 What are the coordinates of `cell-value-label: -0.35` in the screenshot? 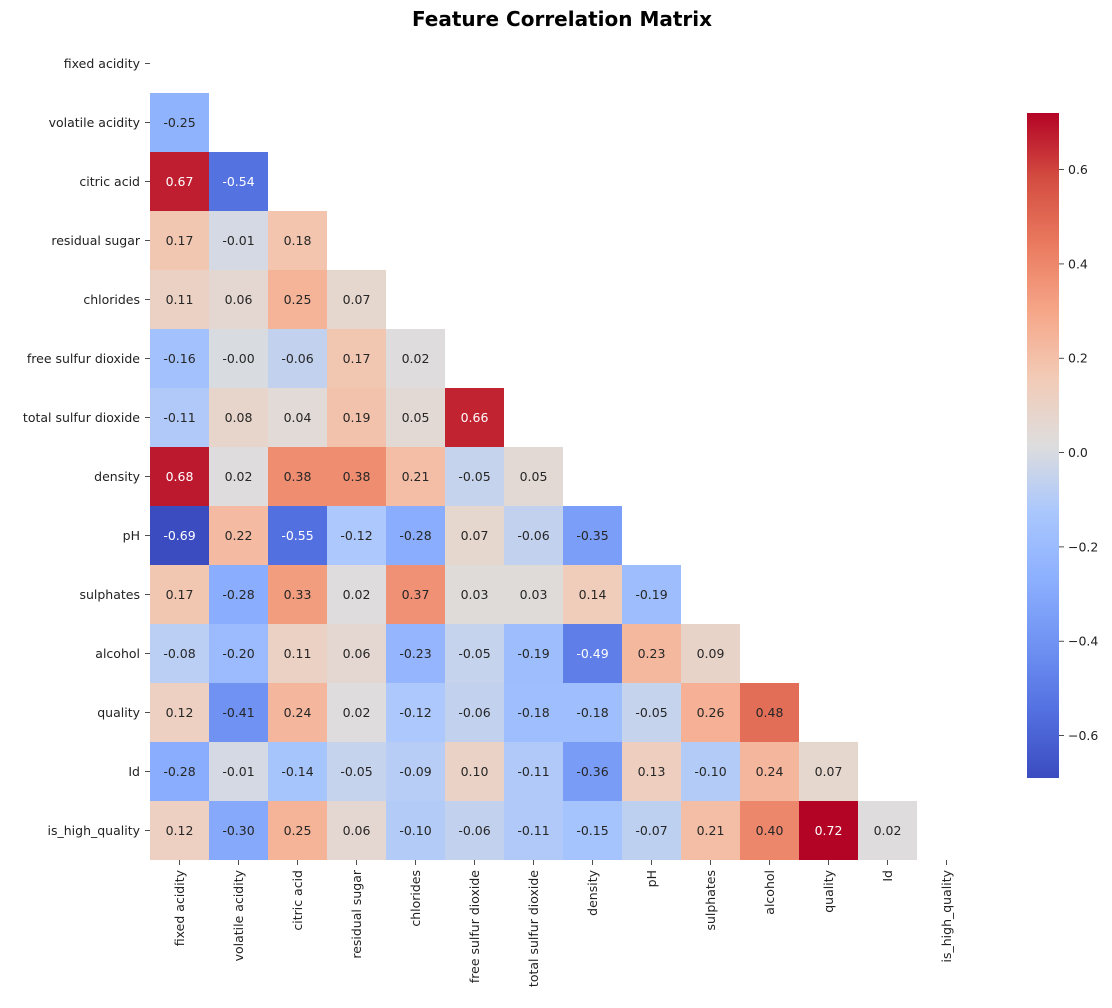 It's located at (592, 535).